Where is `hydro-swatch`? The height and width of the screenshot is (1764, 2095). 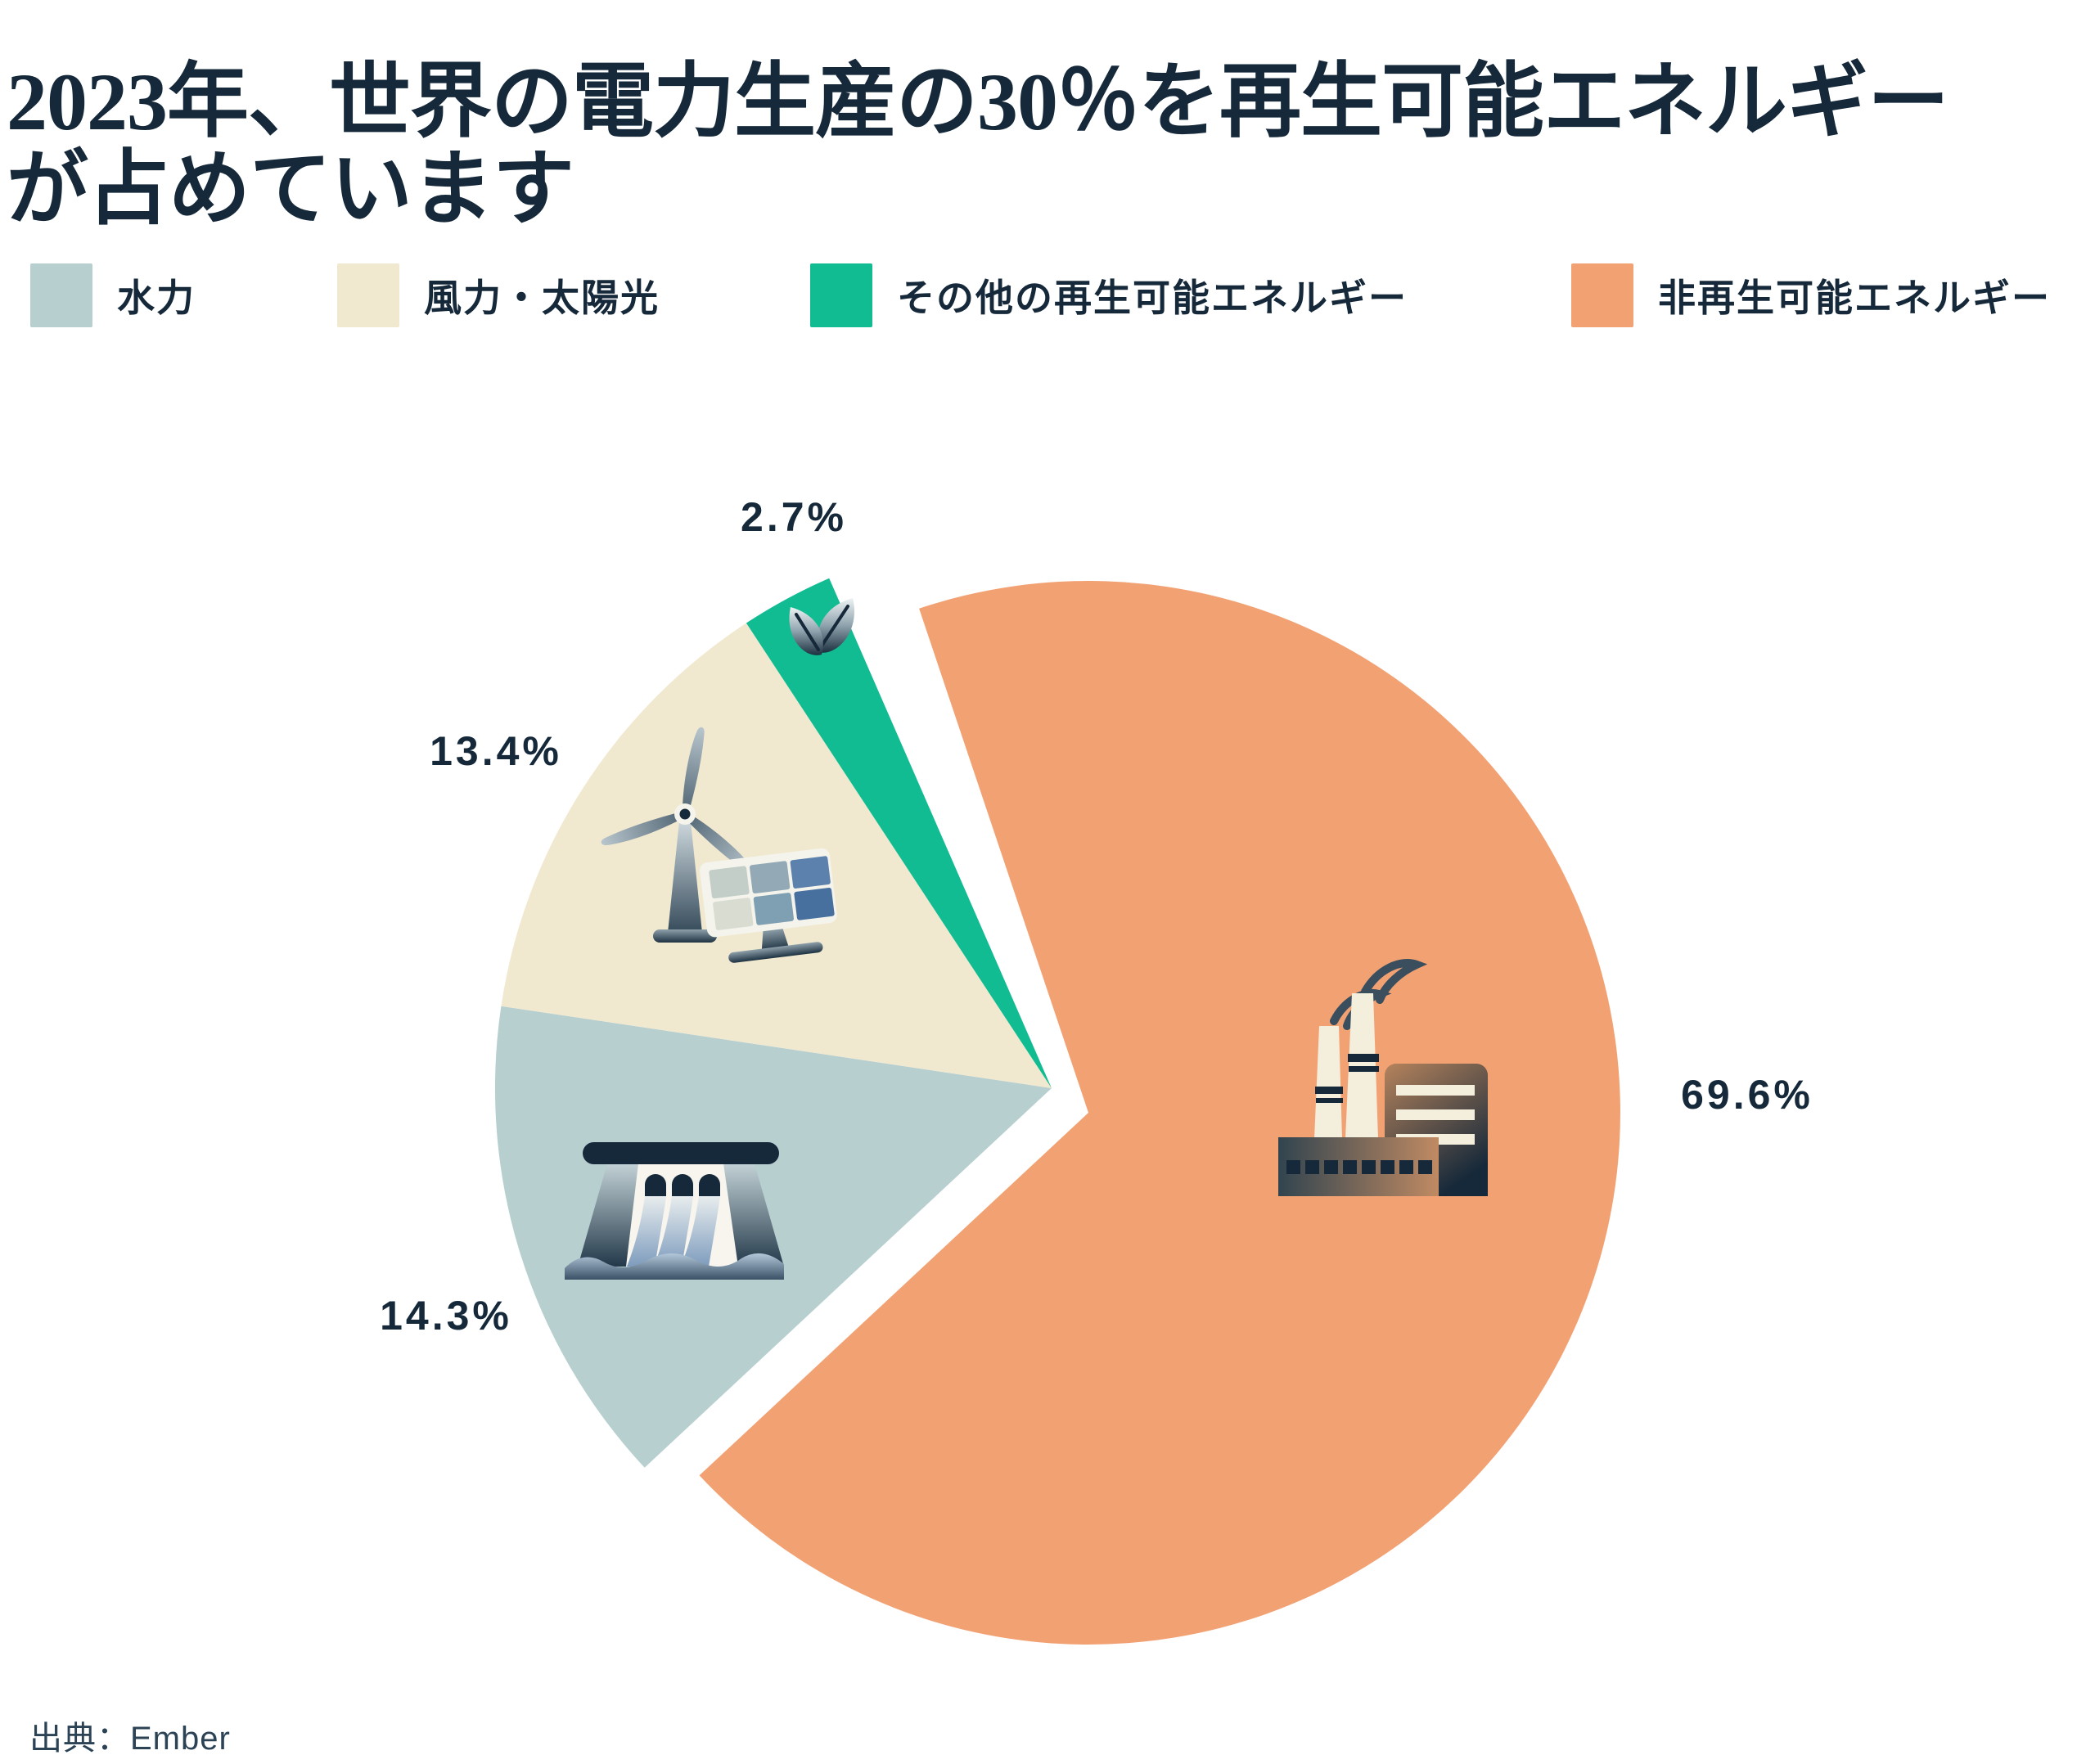 hydro-swatch is located at coordinates (61, 295).